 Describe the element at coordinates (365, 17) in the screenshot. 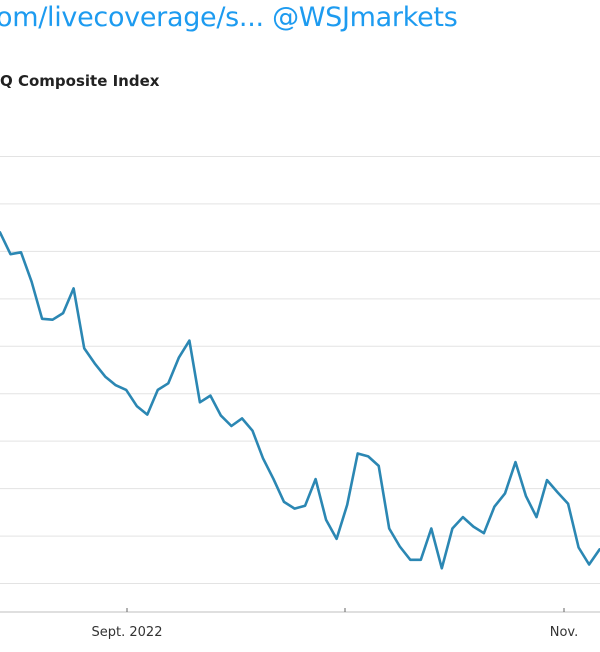

I see `tweet-handle: @WSJmarkets` at that location.